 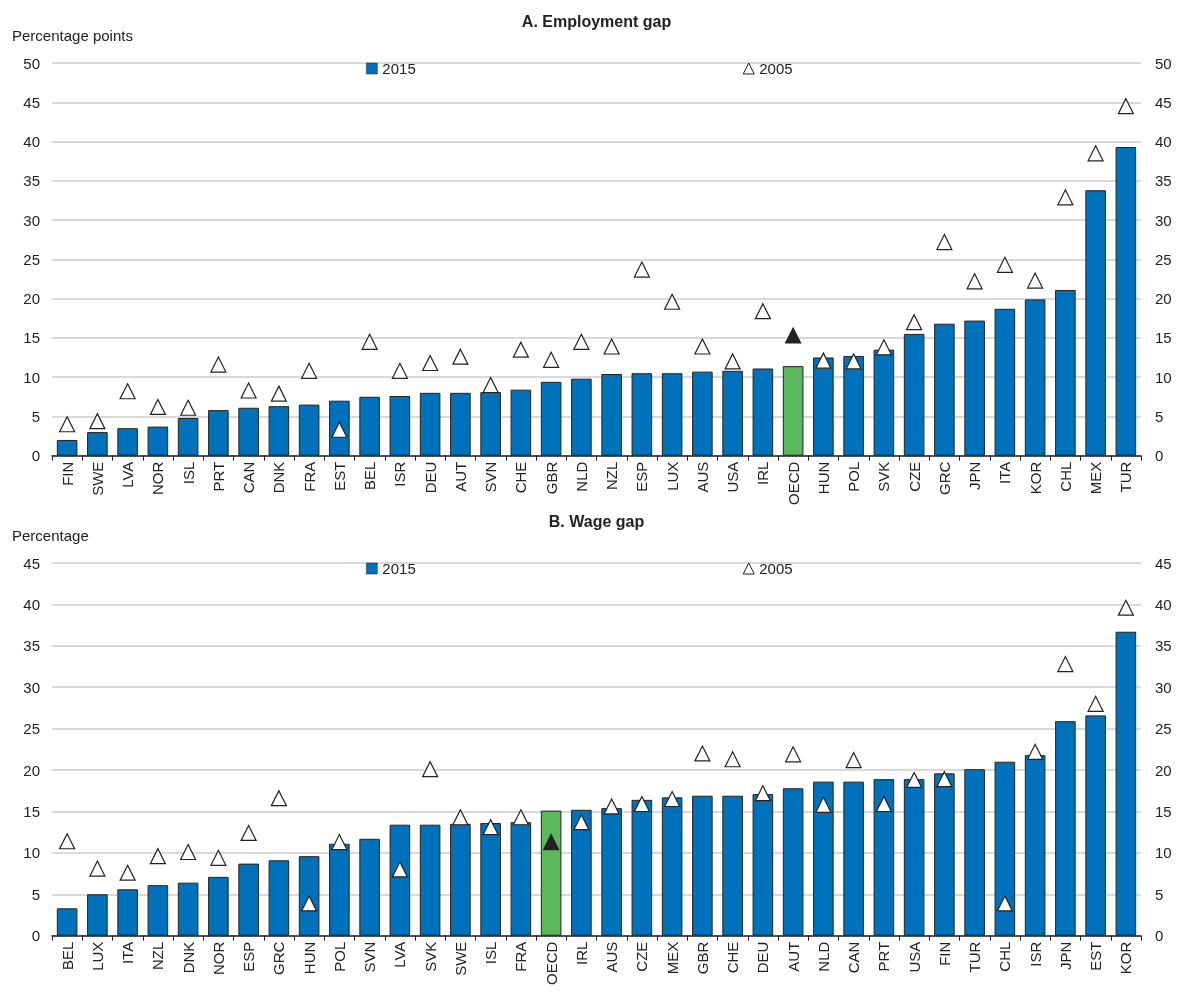 I want to click on y-tick-label: 5, so click(x=35, y=894).